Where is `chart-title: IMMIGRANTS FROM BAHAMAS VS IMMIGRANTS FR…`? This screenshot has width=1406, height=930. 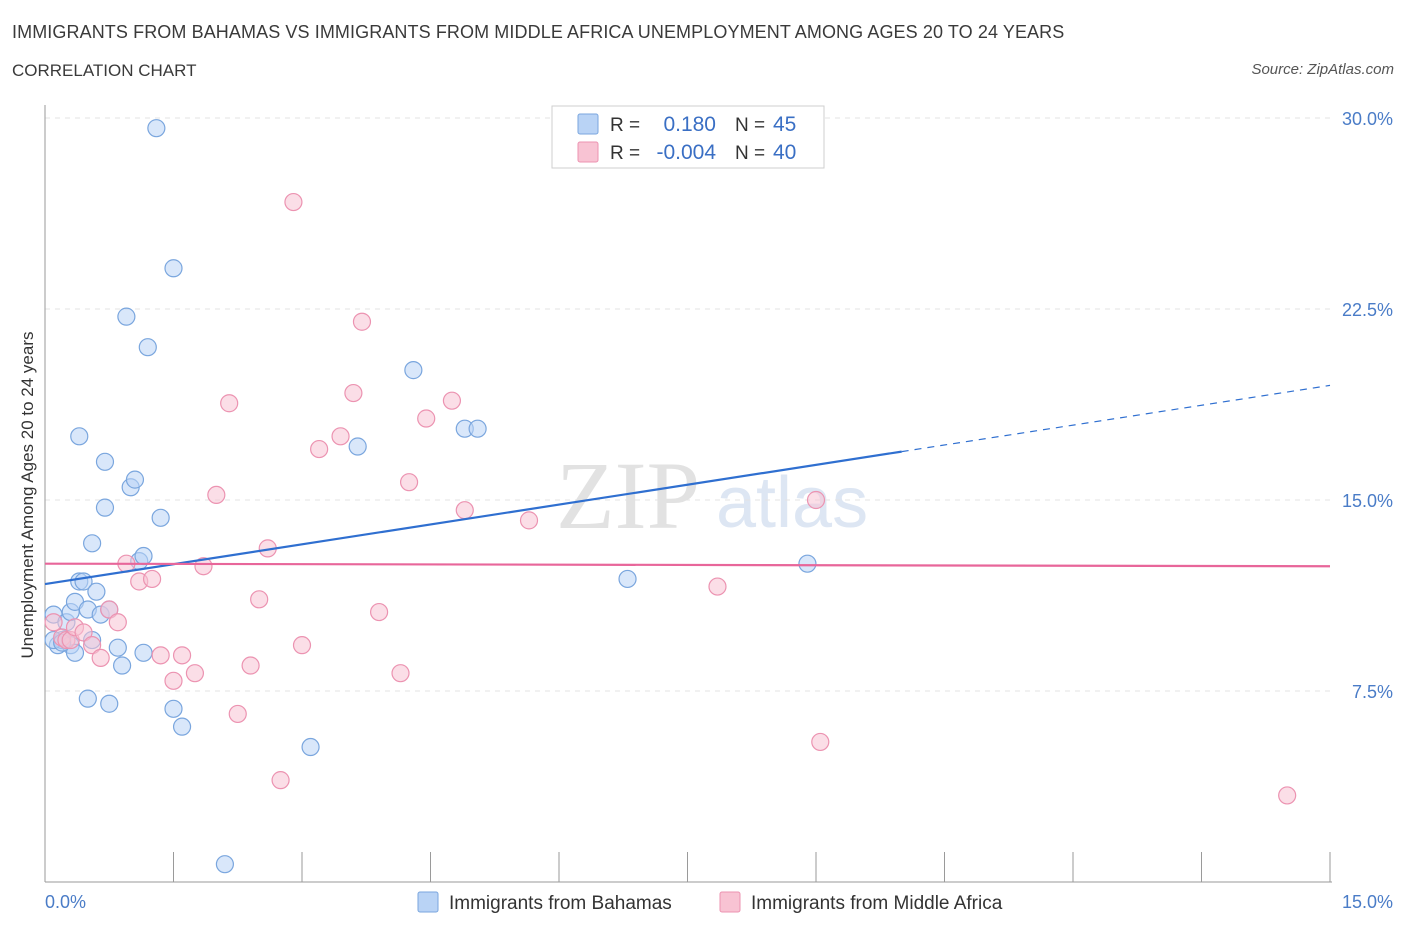 chart-title: IMMIGRANTS FROM BAHAMAS VS IMMIGRANTS FR… is located at coordinates (538, 32).